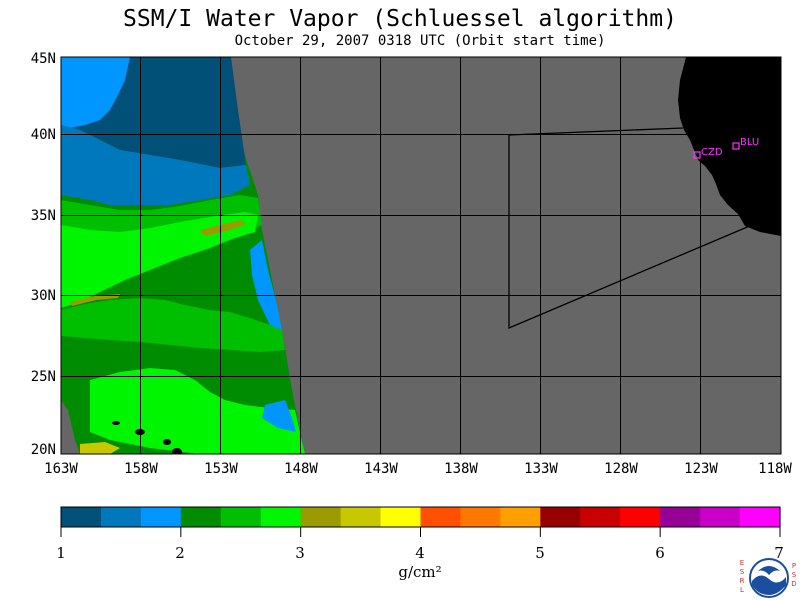 Image resolution: width=800 pixels, height=600 pixels. What do you see at coordinates (794, 566) in the screenshot?
I see `logo-letter: P` at bounding box center [794, 566].